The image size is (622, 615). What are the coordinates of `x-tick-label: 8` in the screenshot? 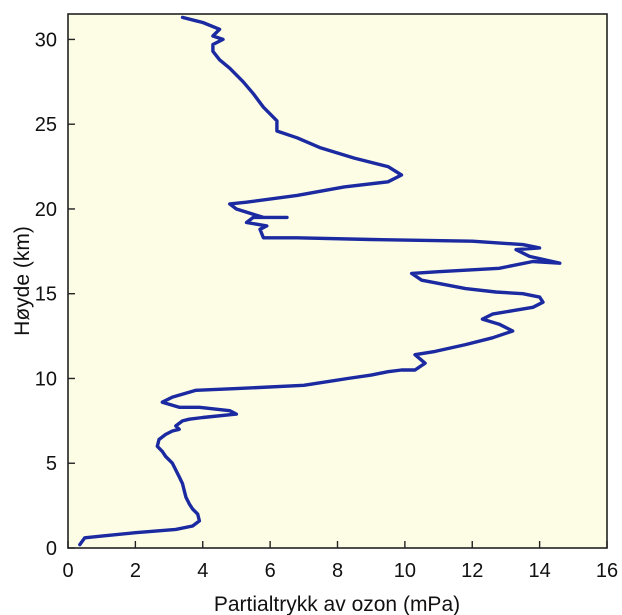 It's located at (337, 571).